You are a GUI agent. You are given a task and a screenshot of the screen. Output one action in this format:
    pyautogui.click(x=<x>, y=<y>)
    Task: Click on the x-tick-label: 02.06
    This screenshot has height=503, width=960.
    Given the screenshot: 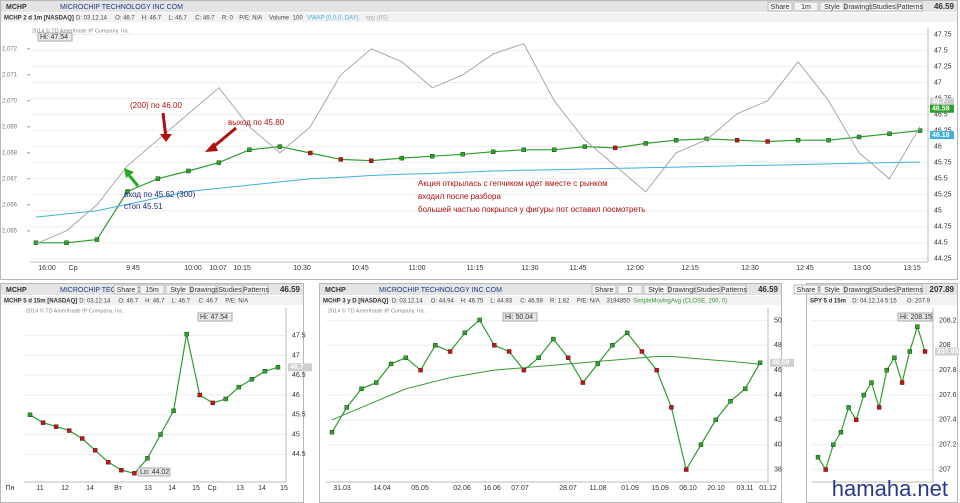 What is the action you would take?
    pyautogui.click(x=462, y=488)
    